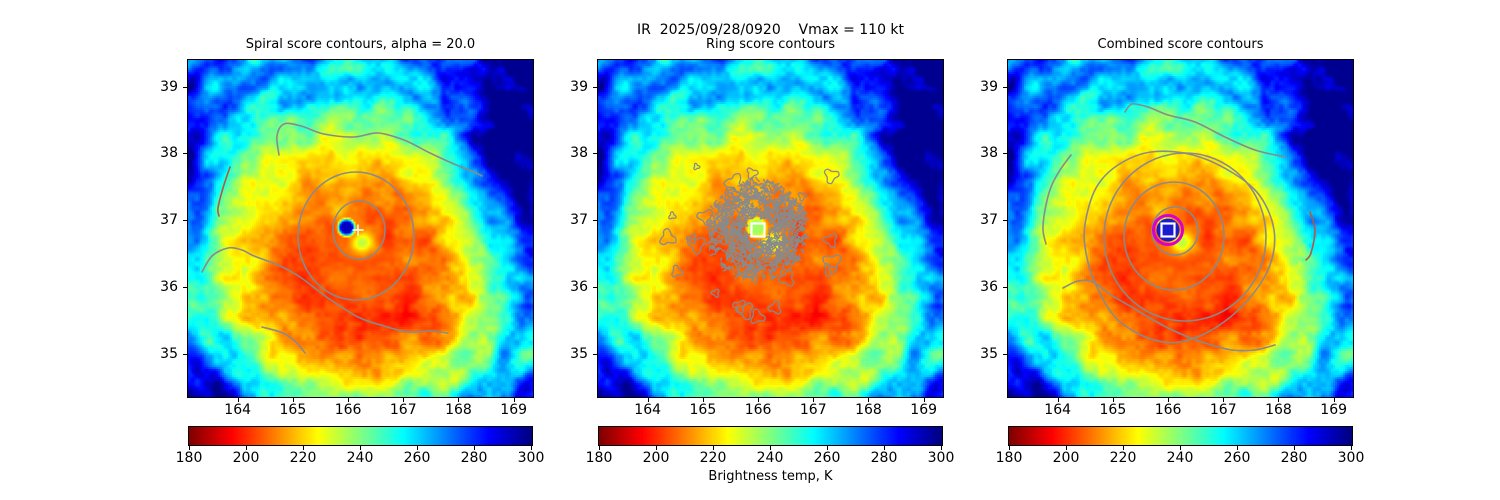 The width and height of the screenshot is (1500, 500). What do you see at coordinates (579, 286) in the screenshot?
I see `y-tick-label: 36` at bounding box center [579, 286].